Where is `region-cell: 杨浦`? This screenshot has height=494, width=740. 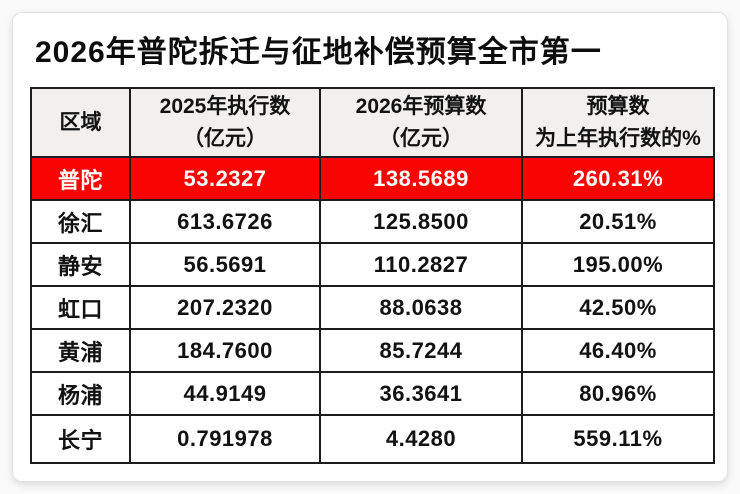
region-cell: 杨浦 is located at coordinates (80, 393).